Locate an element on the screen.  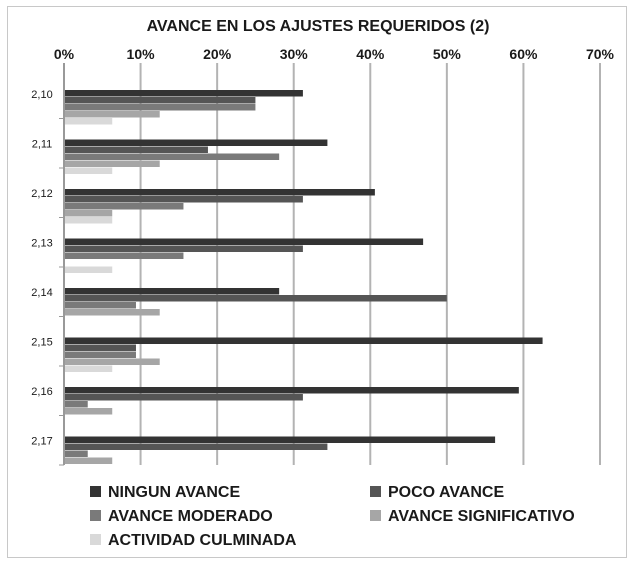
x-tick-label: 20% is located at coordinates (217, 54).